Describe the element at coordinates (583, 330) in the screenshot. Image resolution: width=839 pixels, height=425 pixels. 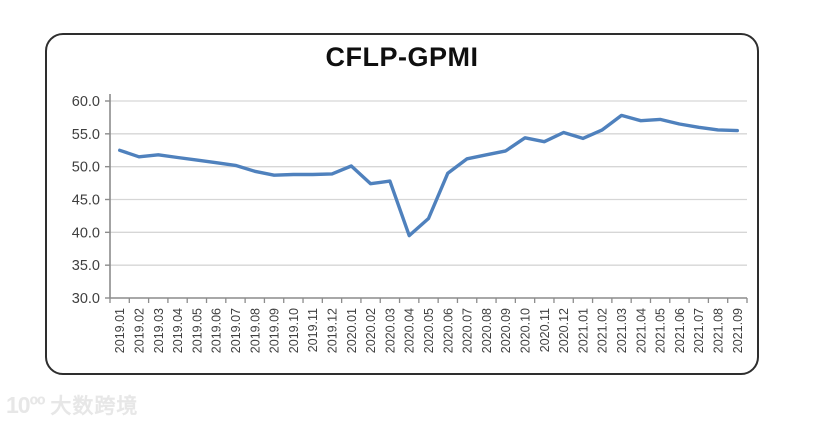
I see `x-axis-label: 2021.01` at that location.